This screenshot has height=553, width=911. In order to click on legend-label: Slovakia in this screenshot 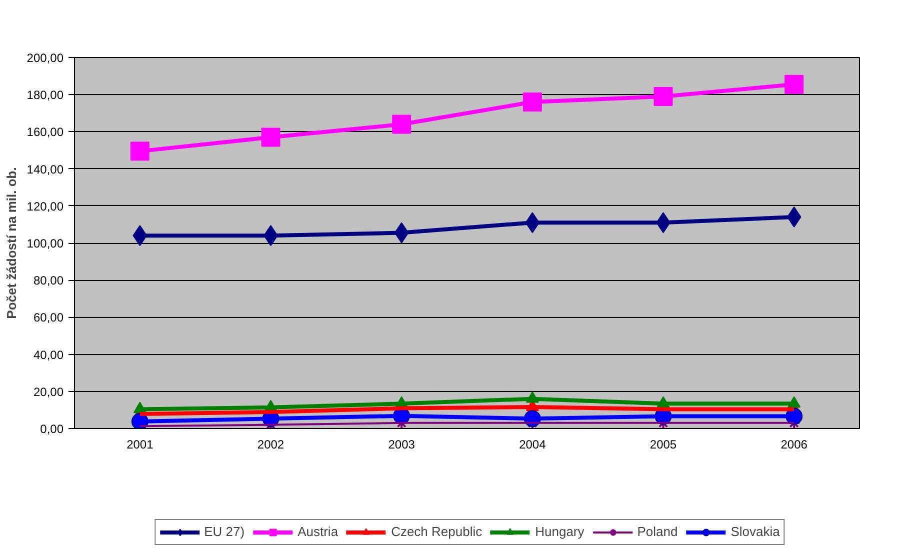, I will do `click(755, 532)`.